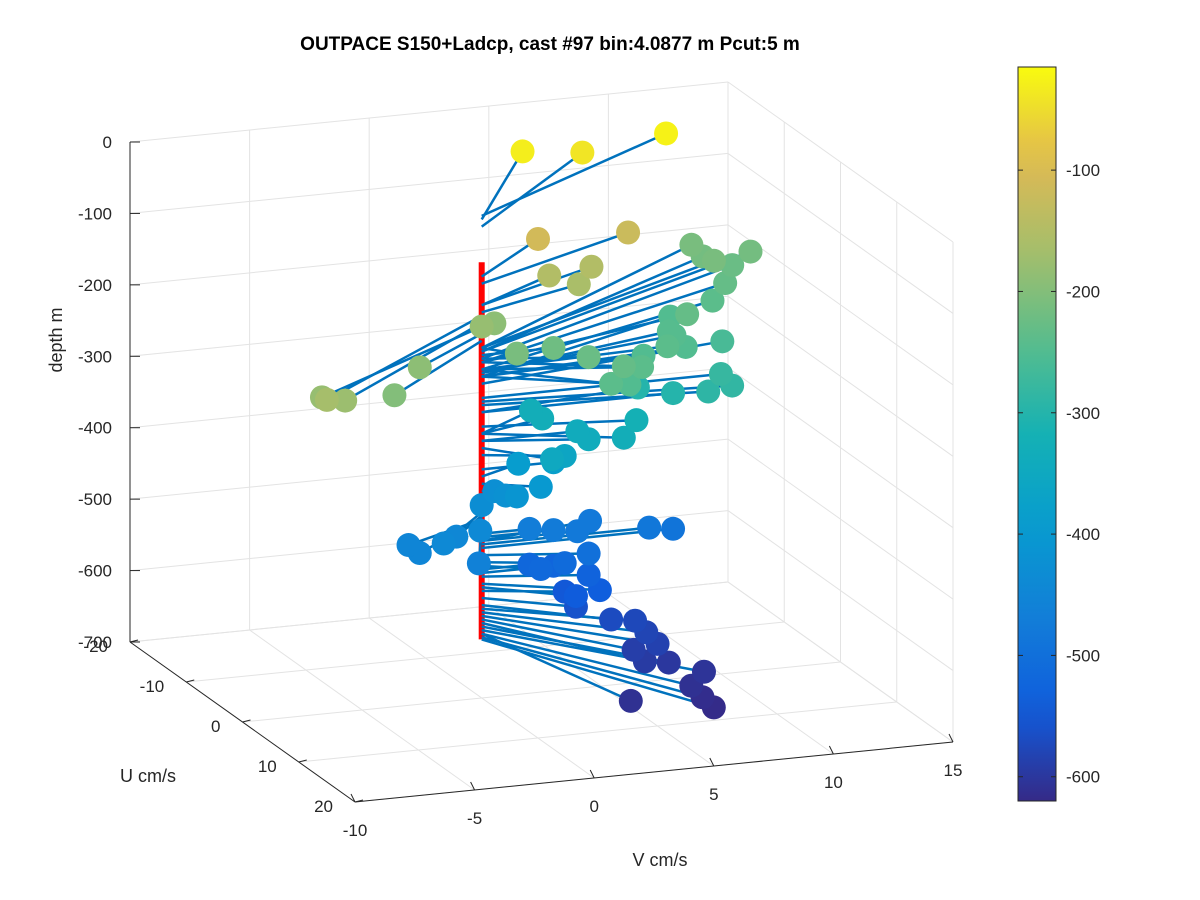  What do you see at coordinates (1083, 777) in the screenshot?
I see `colorbar-tick-label: -600` at bounding box center [1083, 777].